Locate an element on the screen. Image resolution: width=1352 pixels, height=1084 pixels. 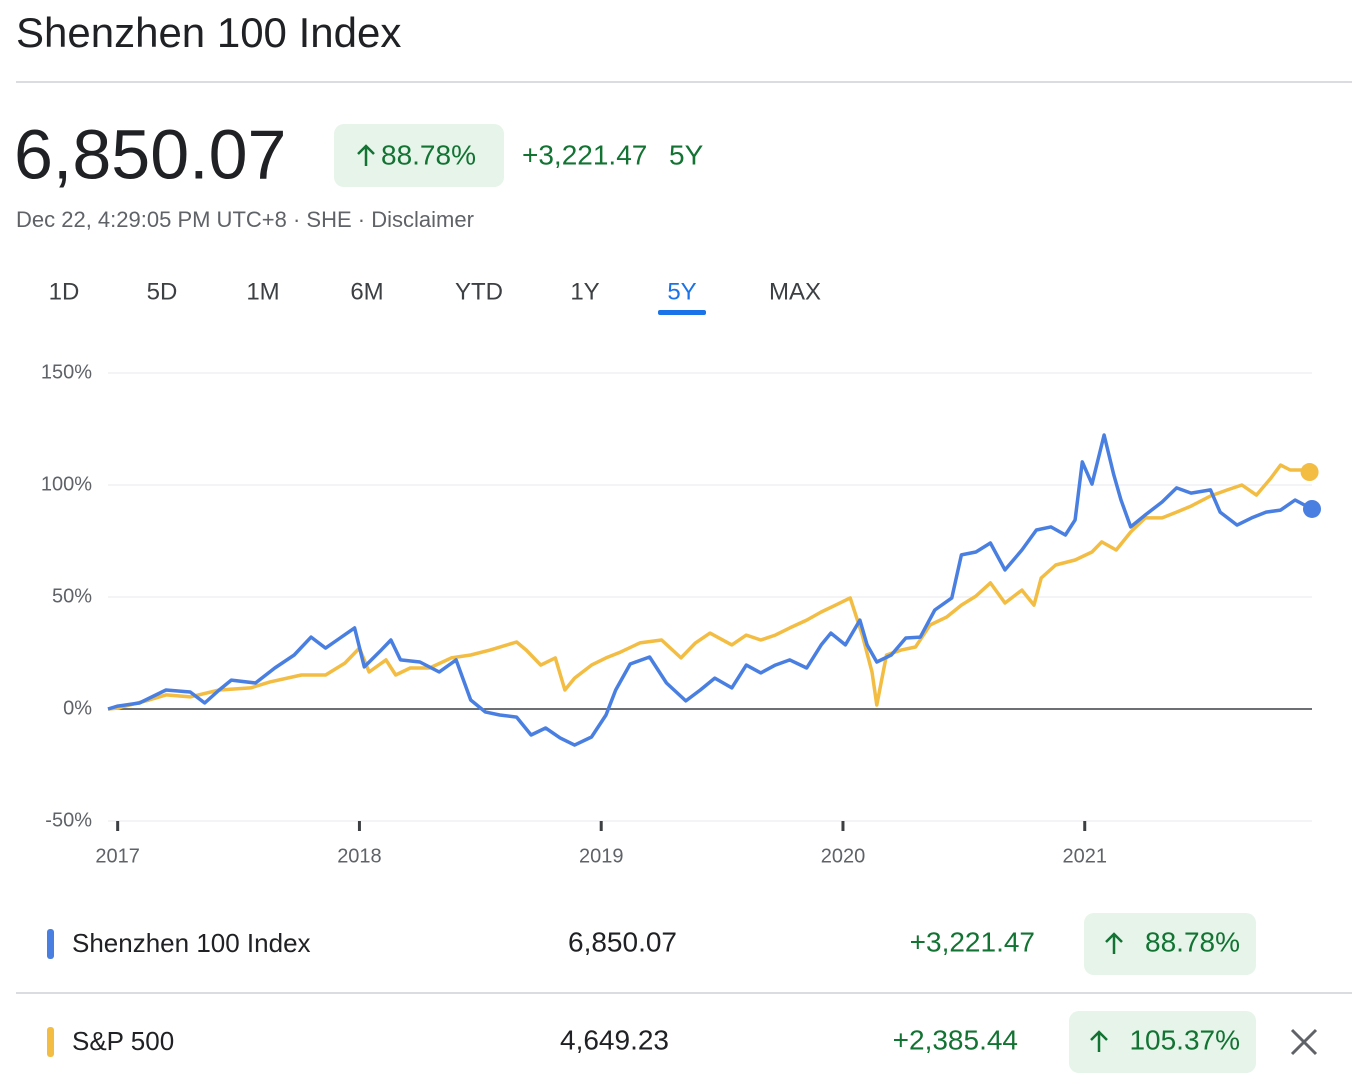
row-change: +2,385.44 is located at coordinates (955, 1039).